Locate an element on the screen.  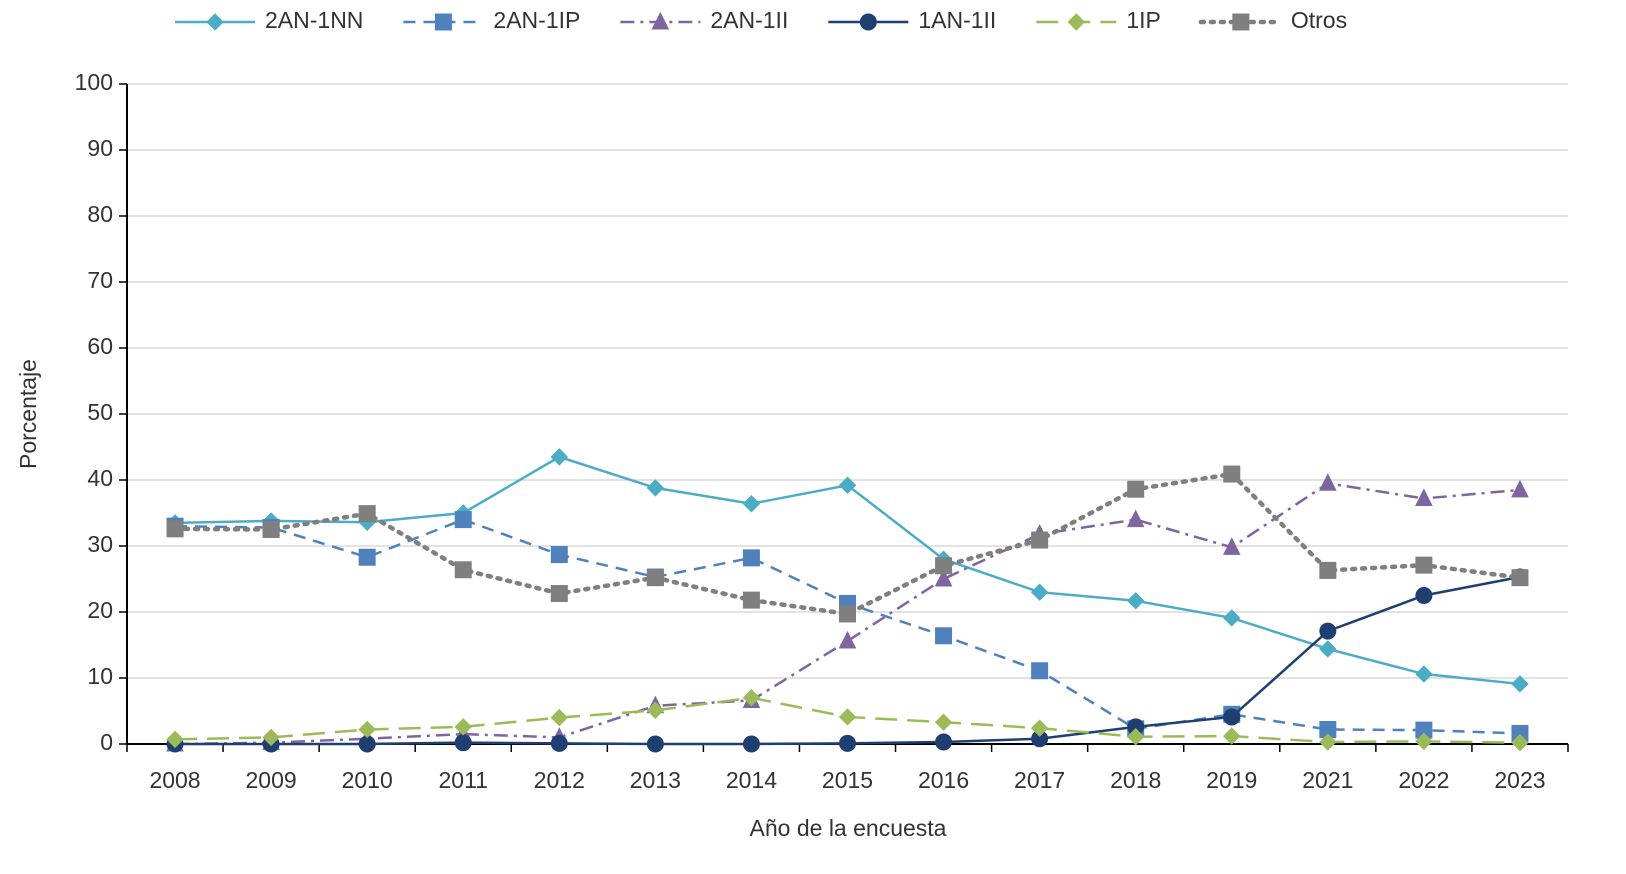
legend-label: Otros is located at coordinates (1319, 20).